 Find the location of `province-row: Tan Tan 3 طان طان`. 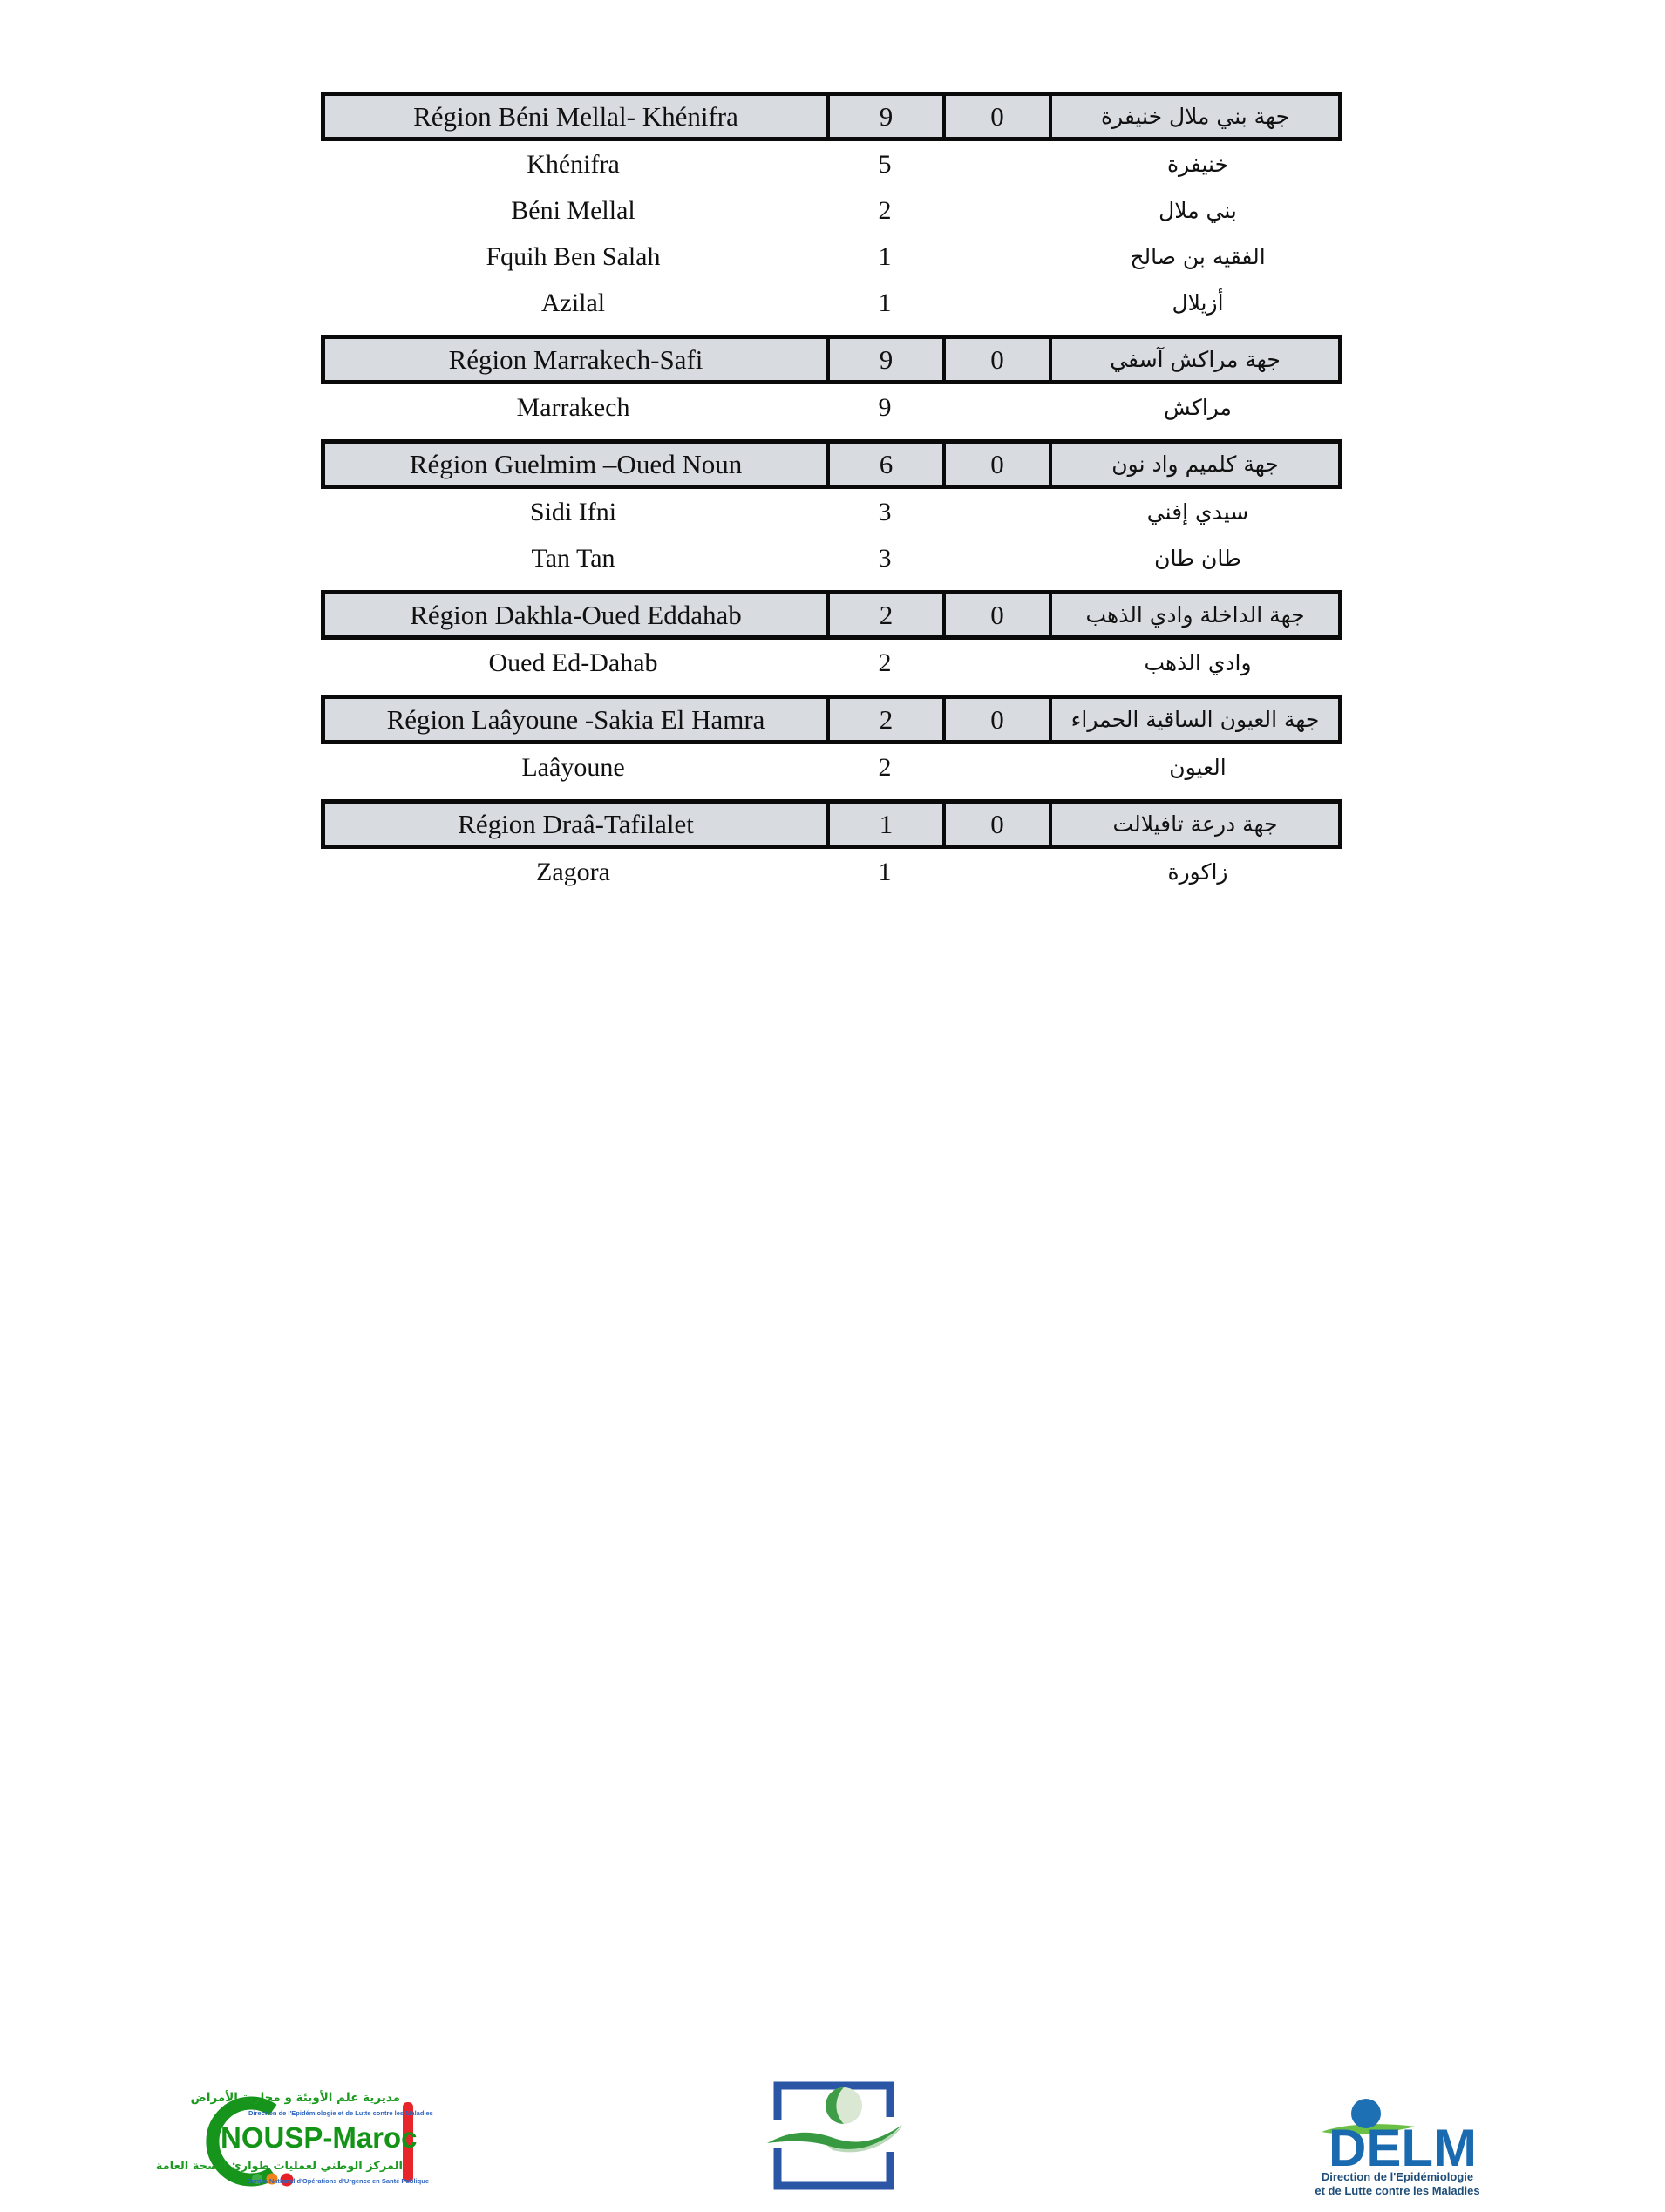

province-row: Tan Tan 3 طان طان is located at coordinates (831, 558).